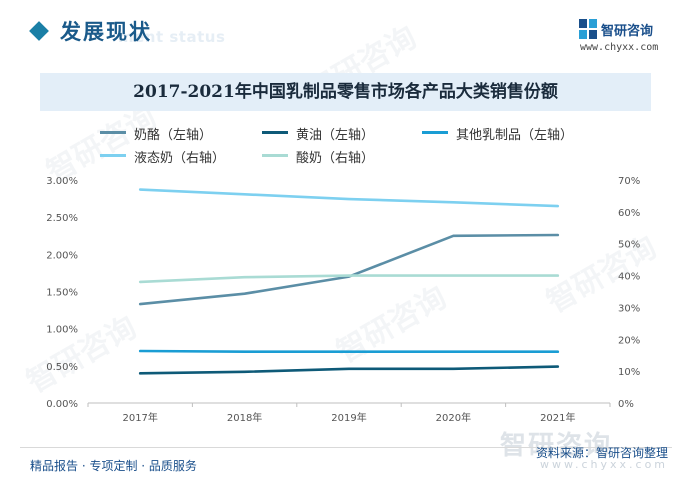 The width and height of the screenshot is (692, 491). Describe the element at coordinates (348, 417) in the screenshot. I see `x-tick-label: 2019年` at that location.